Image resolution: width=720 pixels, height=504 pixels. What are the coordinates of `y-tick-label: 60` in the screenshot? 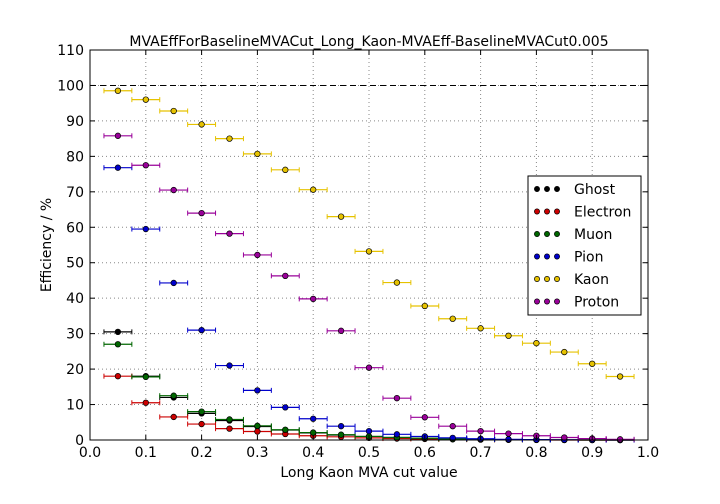 It's located at (75, 228).